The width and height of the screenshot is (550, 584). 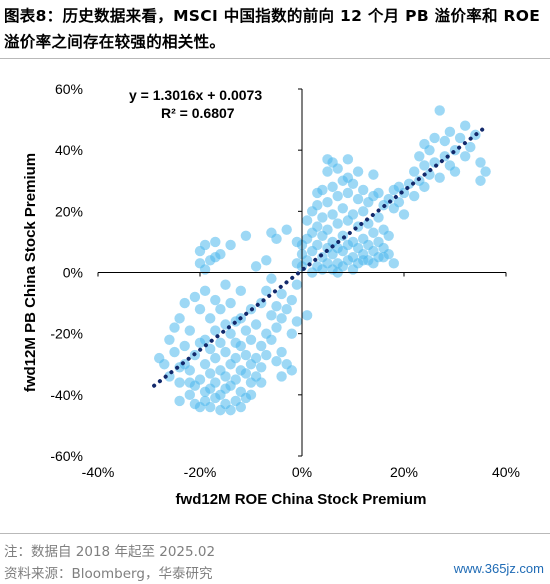 I want to click on x-tick-label: -20%, so click(x=200, y=472).